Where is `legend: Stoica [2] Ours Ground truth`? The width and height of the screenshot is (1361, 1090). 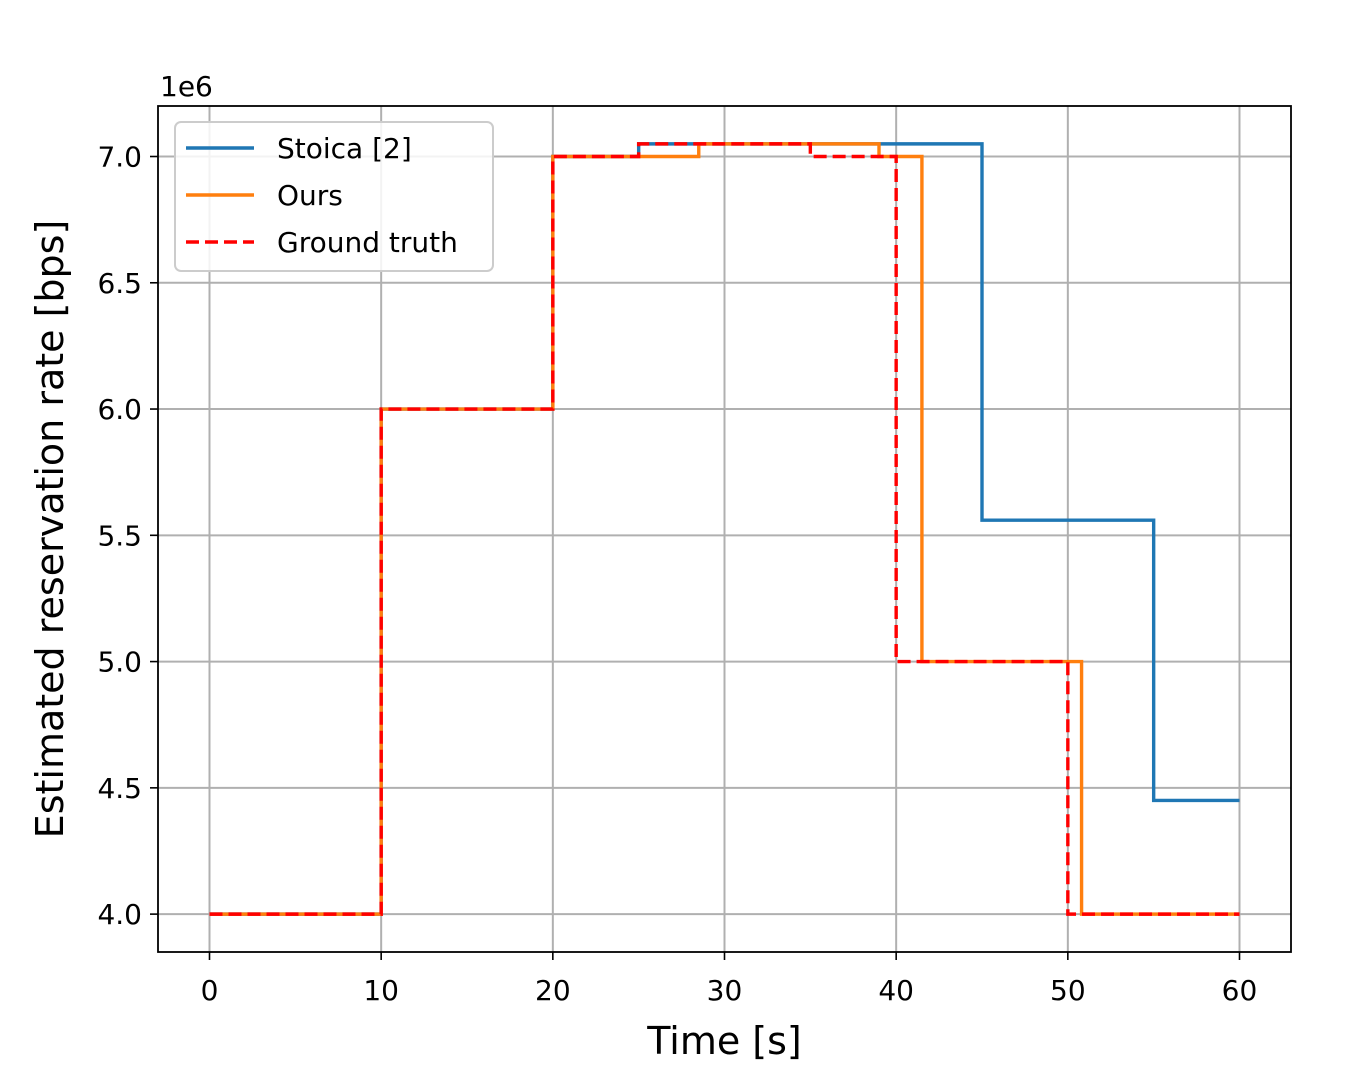
legend: Stoica [2] Ours Ground truth is located at coordinates (334, 196).